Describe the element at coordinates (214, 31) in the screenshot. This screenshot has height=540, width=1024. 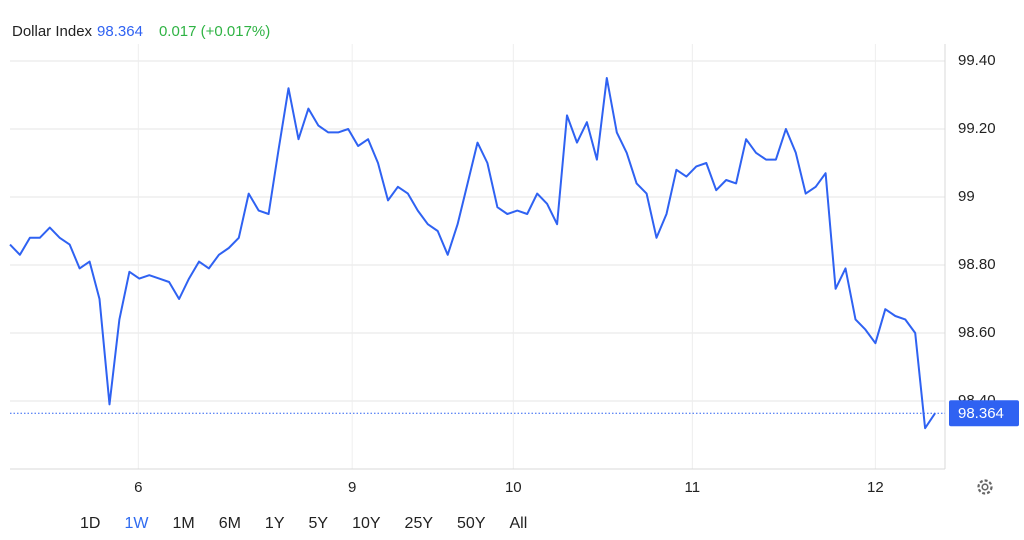
I see `price-change: 0.017 (+0.017%)` at that location.